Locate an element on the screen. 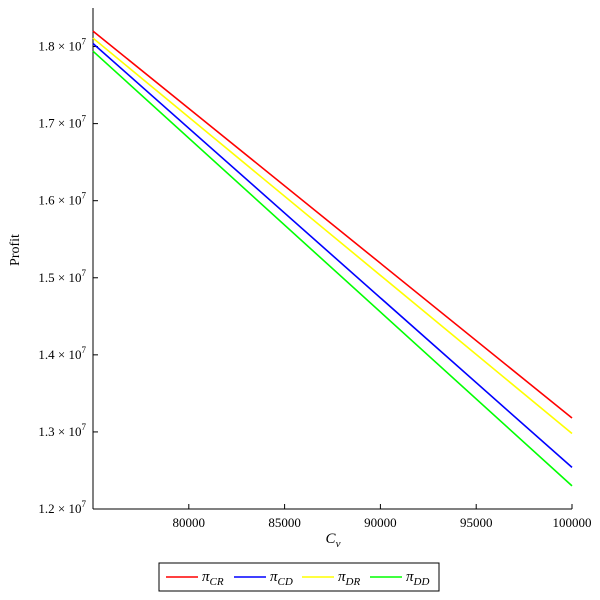 This screenshot has width=600, height=600. y-tick-label: 1.6 × 10⁷ is located at coordinates (62, 199).